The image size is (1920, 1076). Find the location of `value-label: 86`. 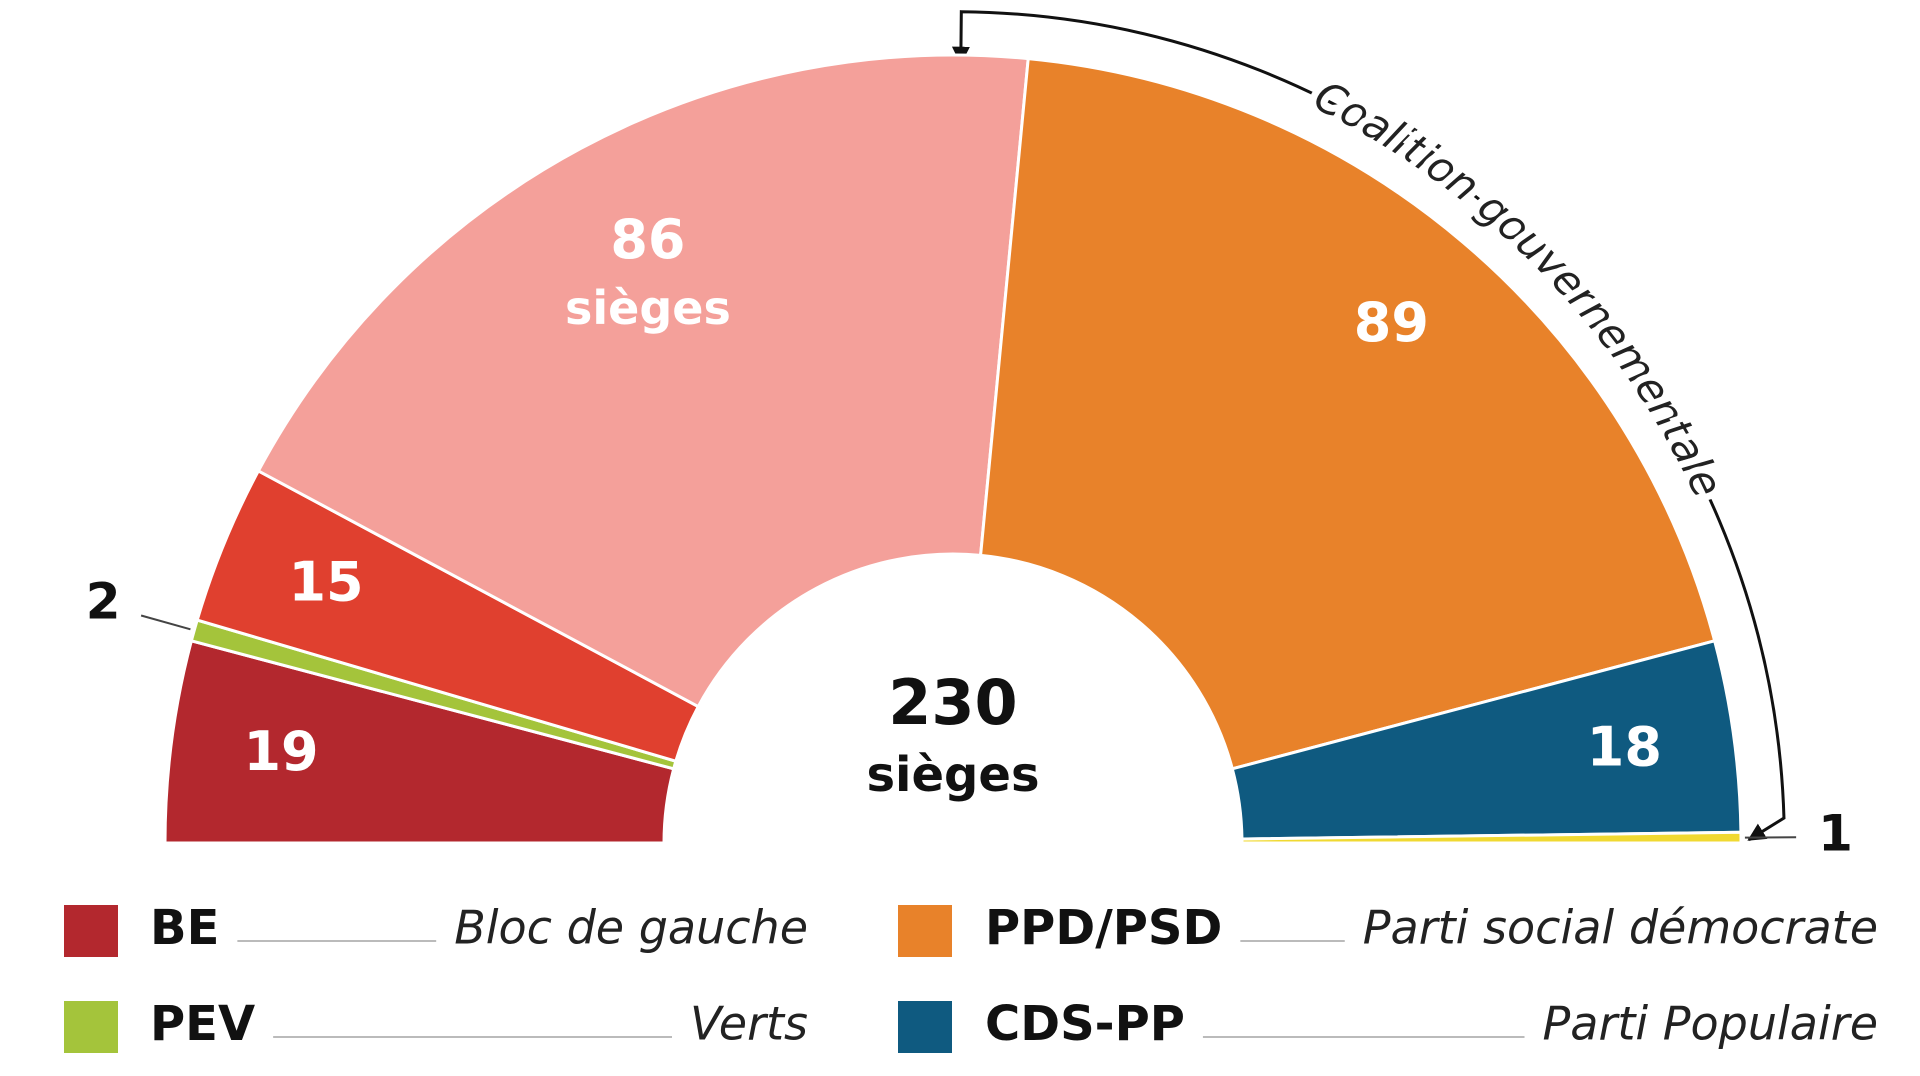

value-label: 86 is located at coordinates (647, 239).